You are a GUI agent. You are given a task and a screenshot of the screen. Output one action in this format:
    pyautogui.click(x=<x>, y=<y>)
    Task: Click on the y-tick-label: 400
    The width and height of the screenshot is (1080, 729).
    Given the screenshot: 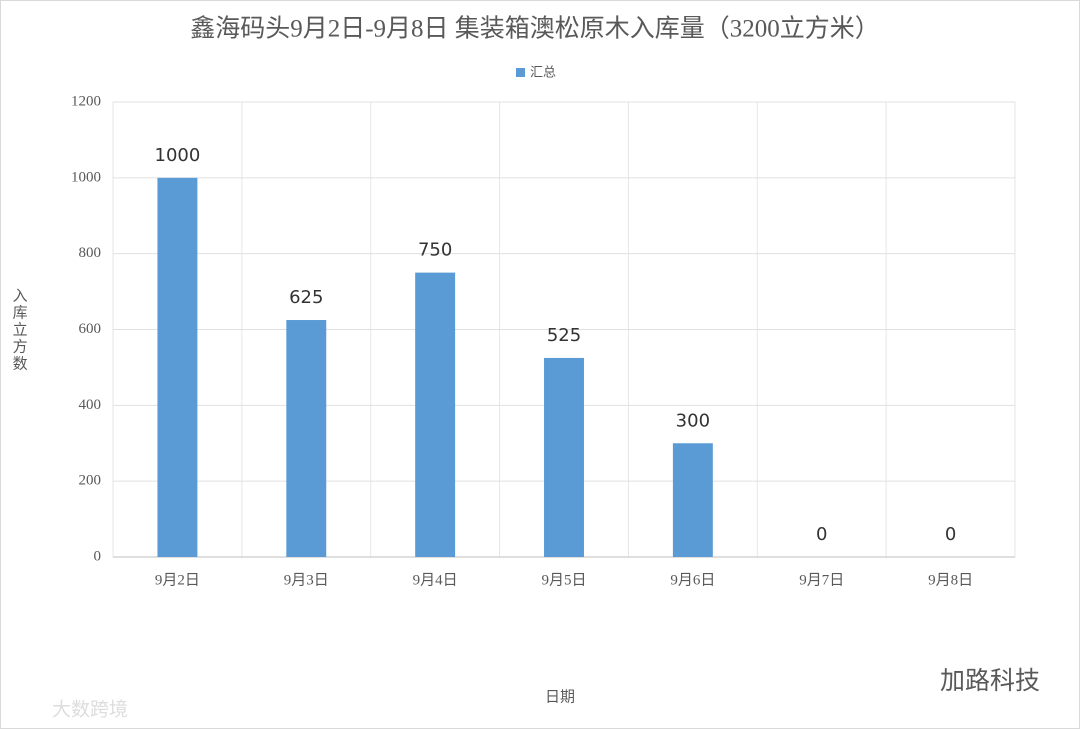 What is the action you would take?
    pyautogui.click(x=90, y=405)
    